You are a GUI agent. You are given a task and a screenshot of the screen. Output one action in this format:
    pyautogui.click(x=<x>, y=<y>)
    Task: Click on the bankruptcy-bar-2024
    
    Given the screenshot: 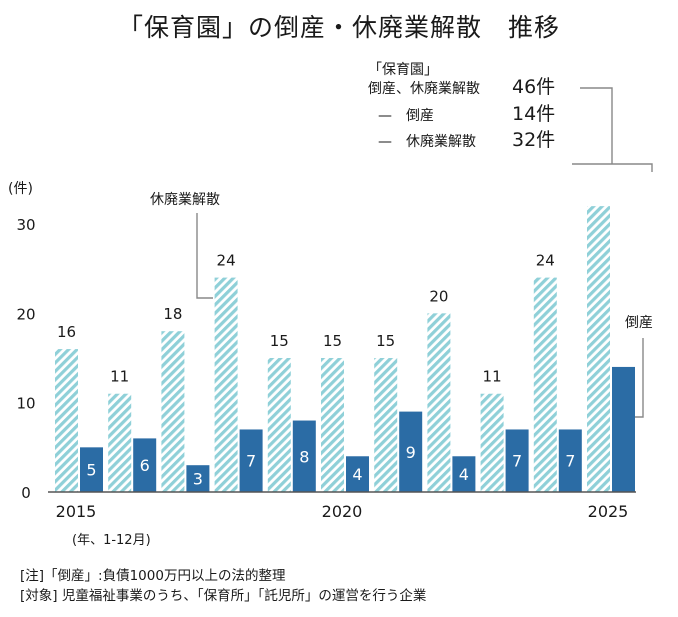 What is the action you would take?
    pyautogui.click(x=570, y=460)
    